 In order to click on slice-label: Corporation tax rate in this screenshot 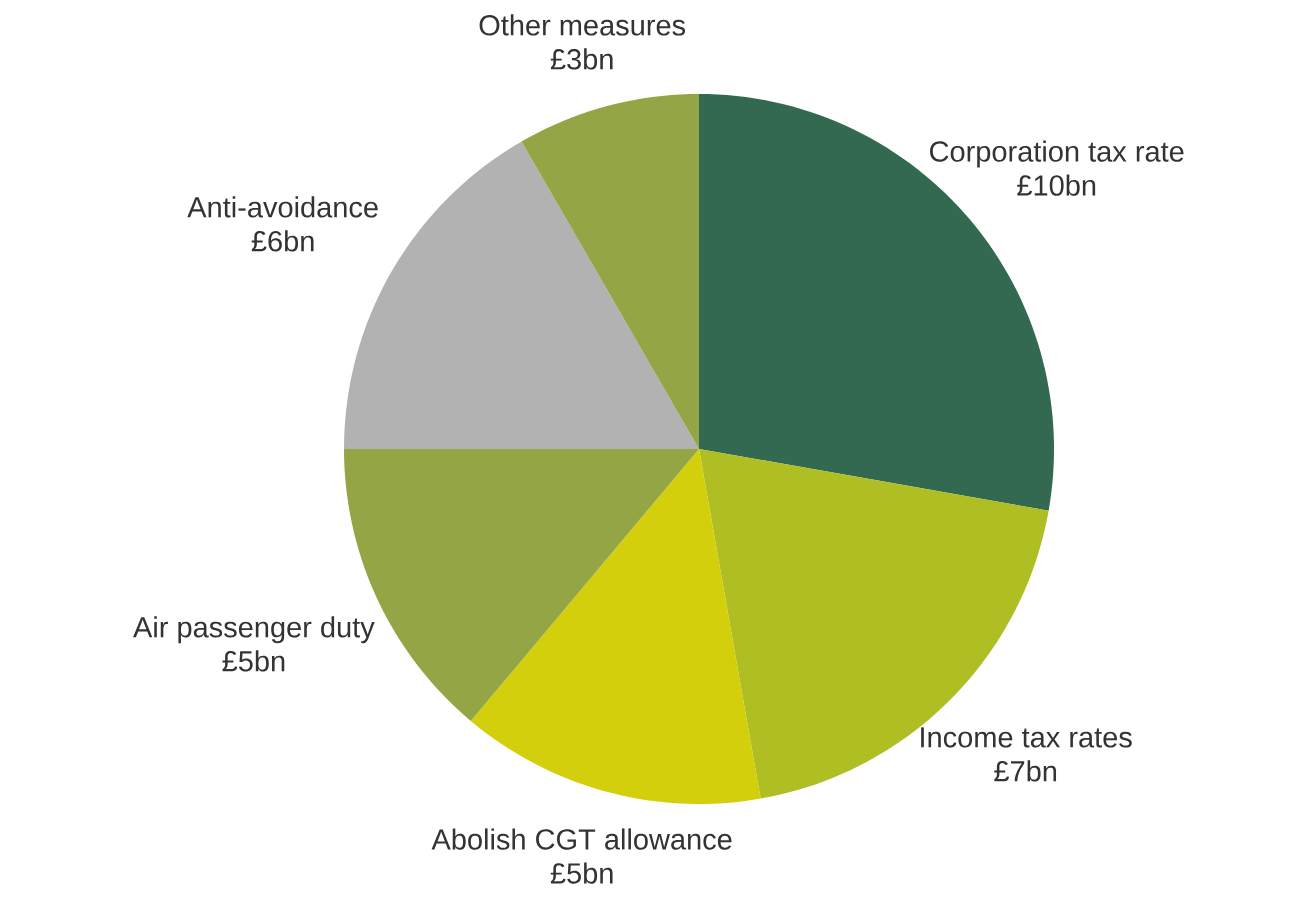, I will do `click(1057, 154)`.